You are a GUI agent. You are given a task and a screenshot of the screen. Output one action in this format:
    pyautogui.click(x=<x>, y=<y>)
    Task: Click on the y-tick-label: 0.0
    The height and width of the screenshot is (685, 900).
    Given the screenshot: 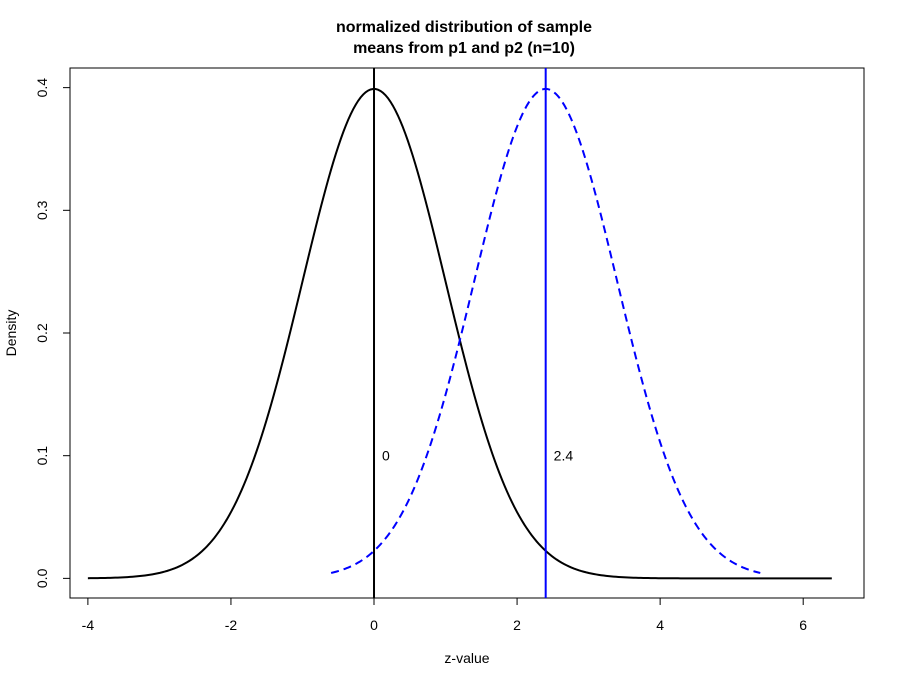 What is the action you would take?
    pyautogui.click(x=42, y=578)
    